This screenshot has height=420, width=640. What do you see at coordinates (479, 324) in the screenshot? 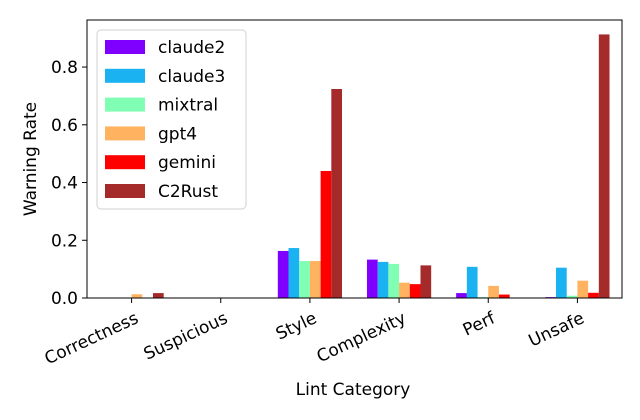
I see `x-tick-label: Perf` at bounding box center [479, 324].